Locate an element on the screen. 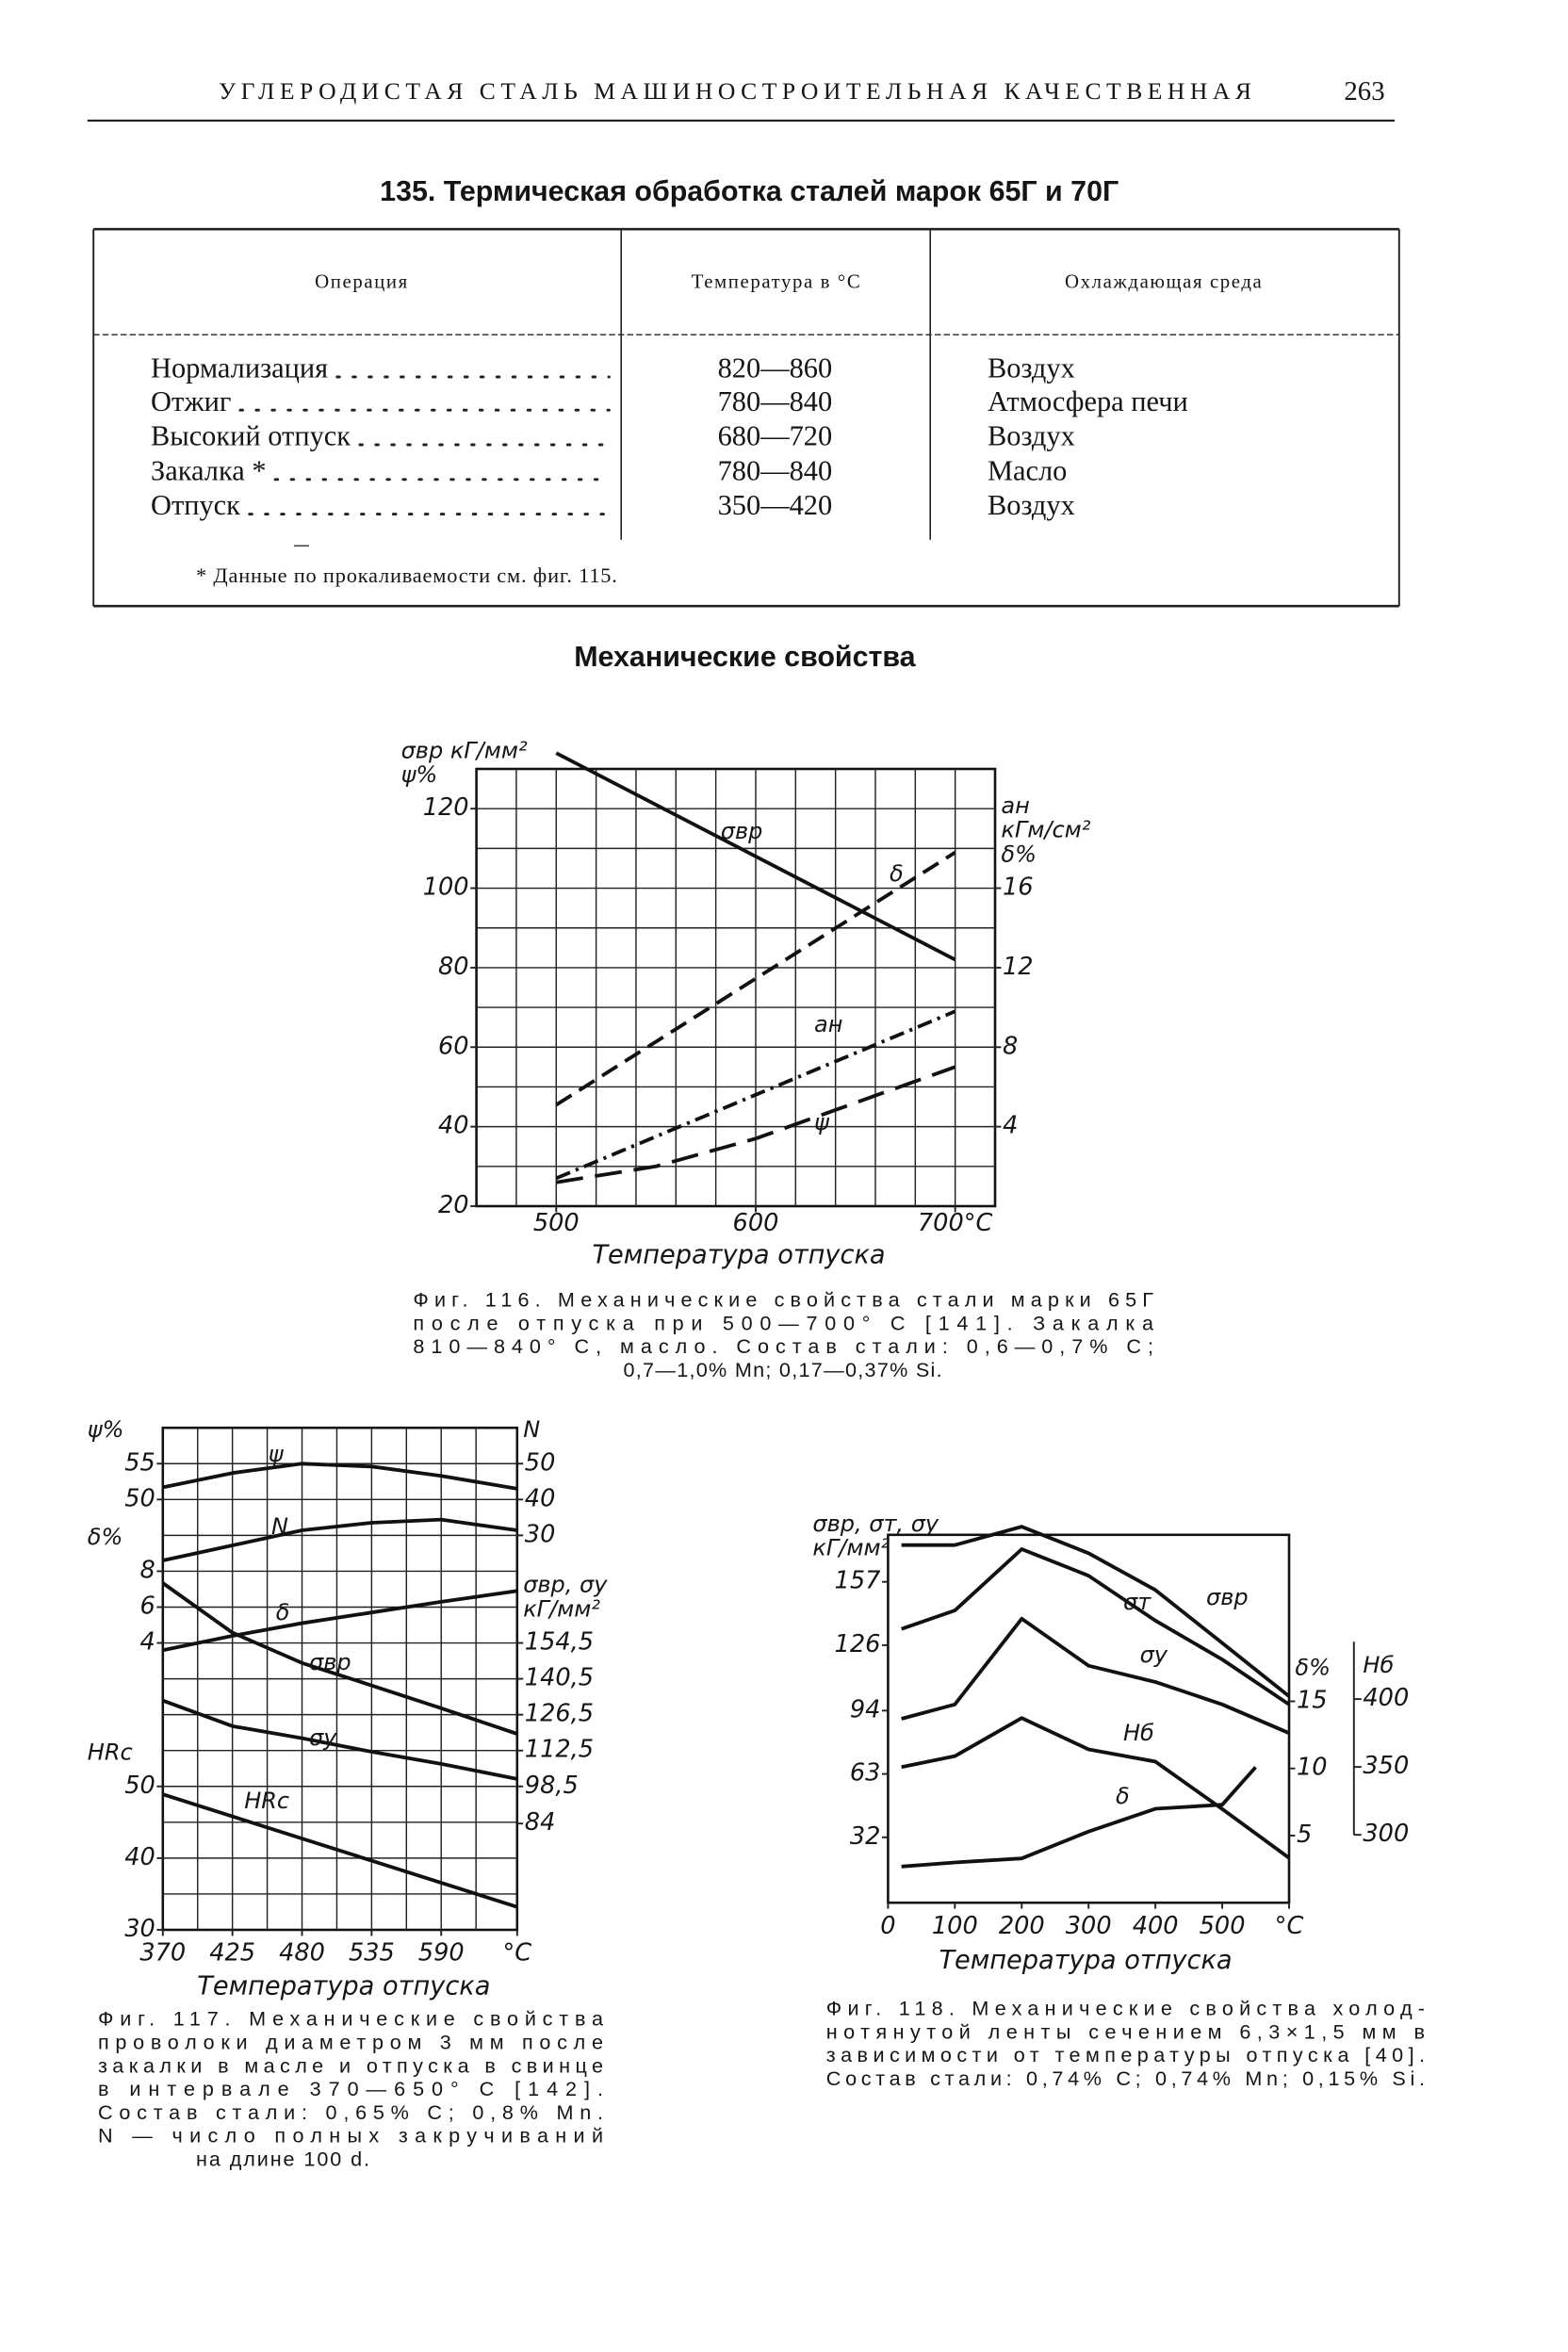 This screenshot has width=1568, height=2352. y-tick-label: 60 is located at coordinates (454, 1046).